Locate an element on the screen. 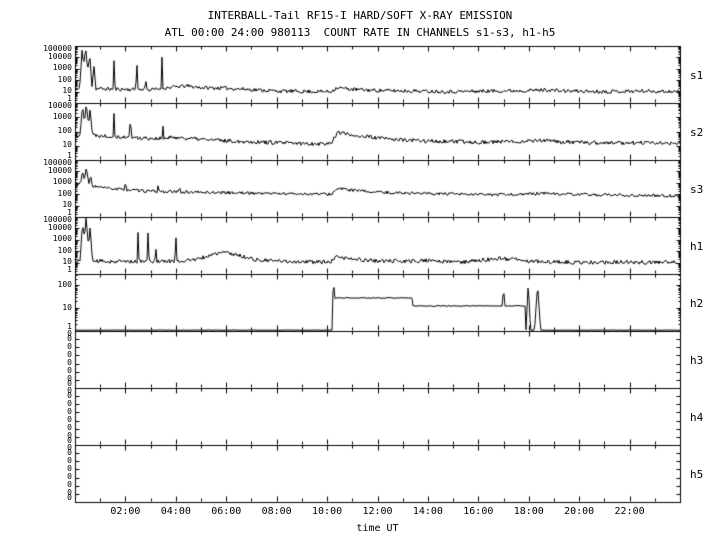 Image resolution: width=720 pixels, height=550 pixels. panel-label-h3: h3 is located at coordinates (697, 360).